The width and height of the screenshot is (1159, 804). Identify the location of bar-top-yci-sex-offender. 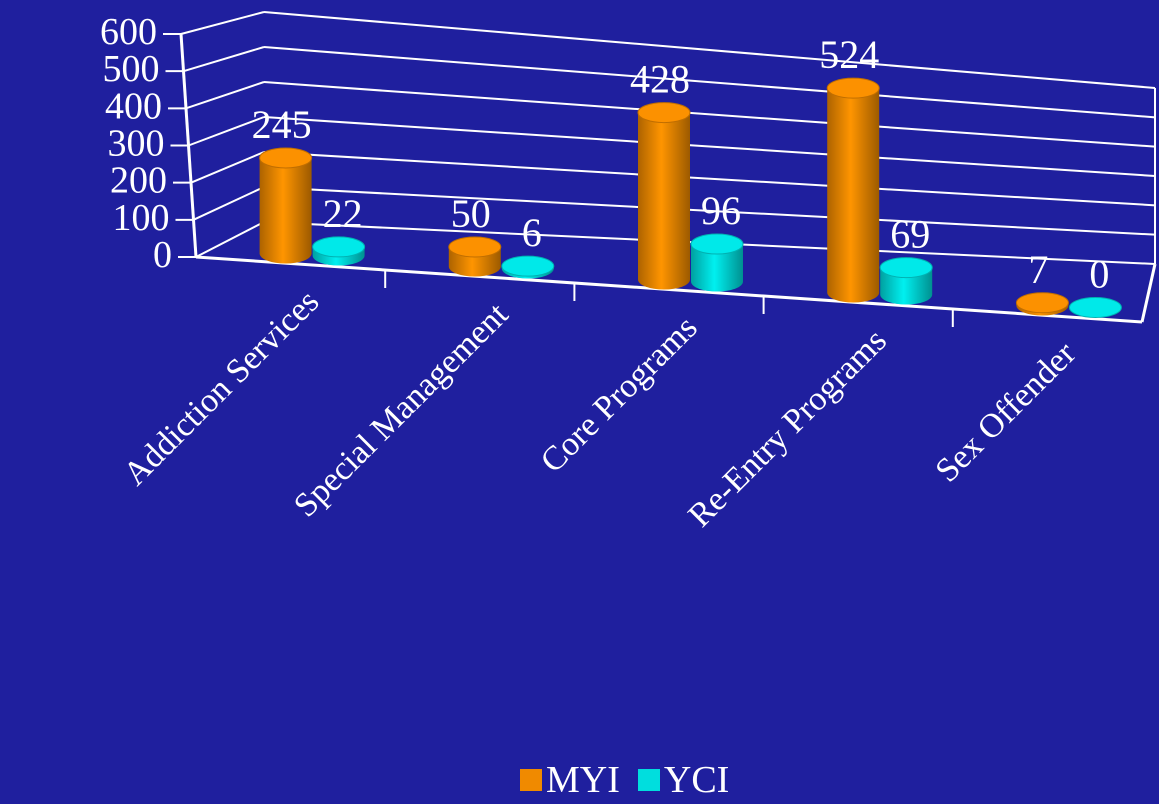
(1095, 307).